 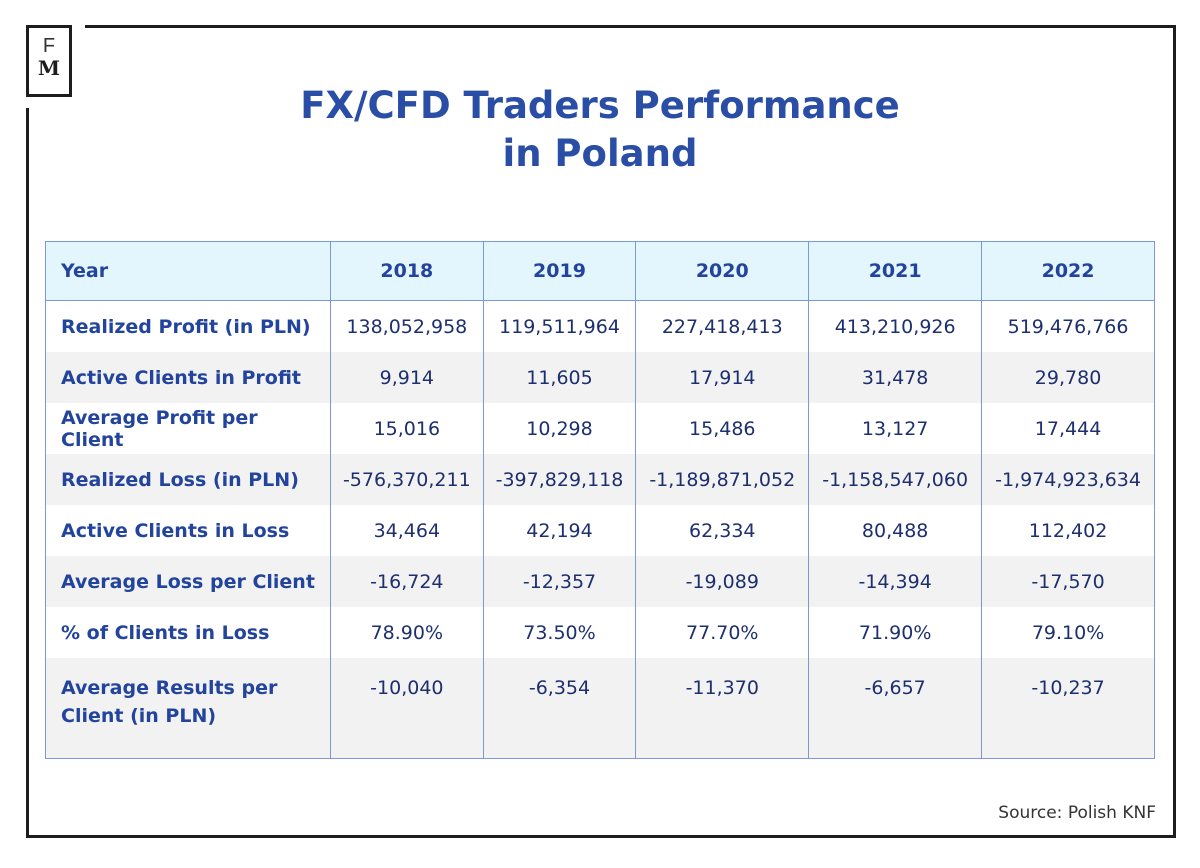 What do you see at coordinates (722, 530) in the screenshot?
I see `table-cell: 62,334` at bounding box center [722, 530].